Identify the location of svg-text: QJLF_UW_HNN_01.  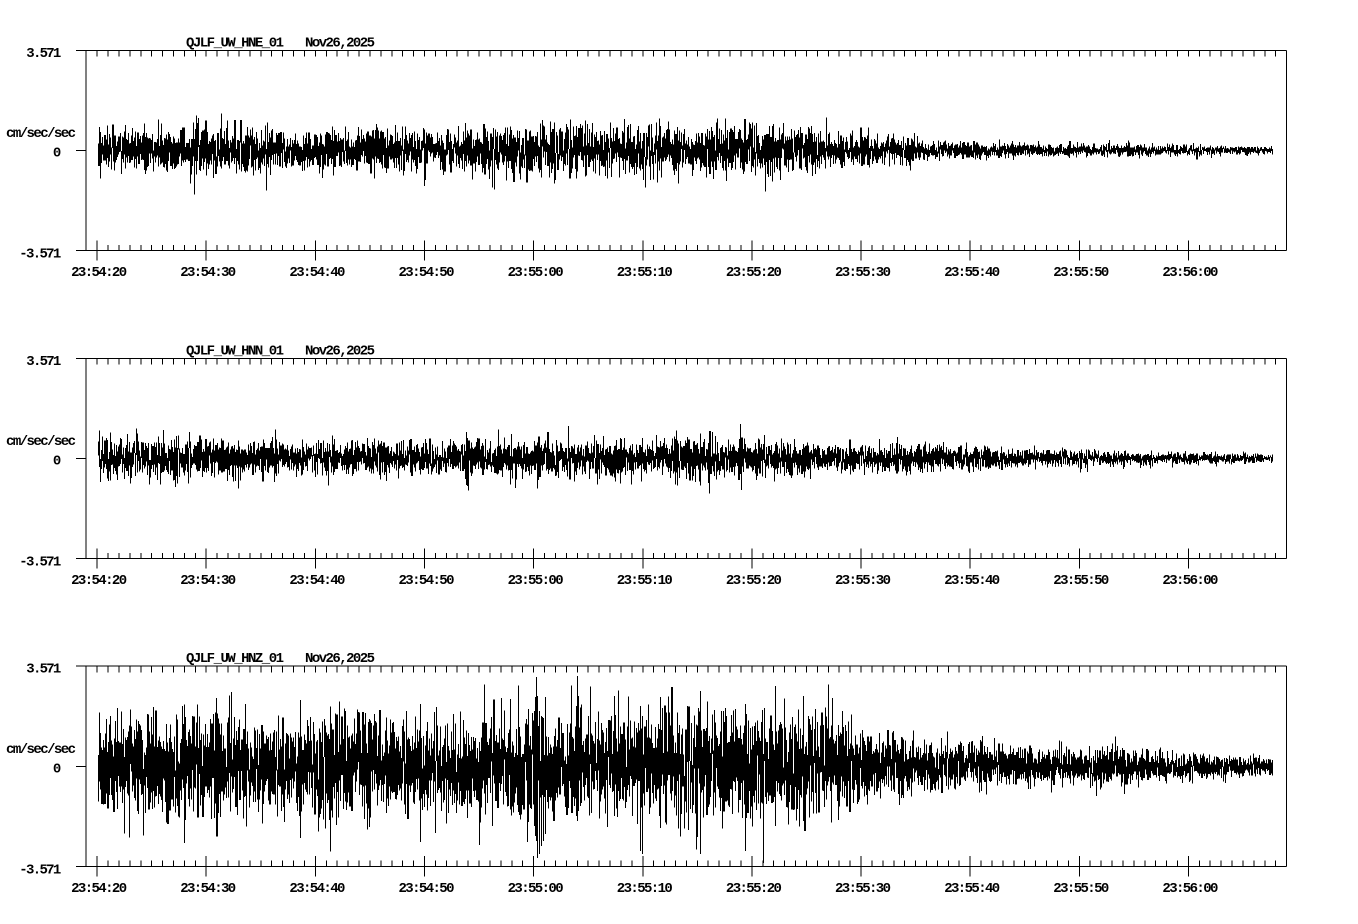
(235, 351).